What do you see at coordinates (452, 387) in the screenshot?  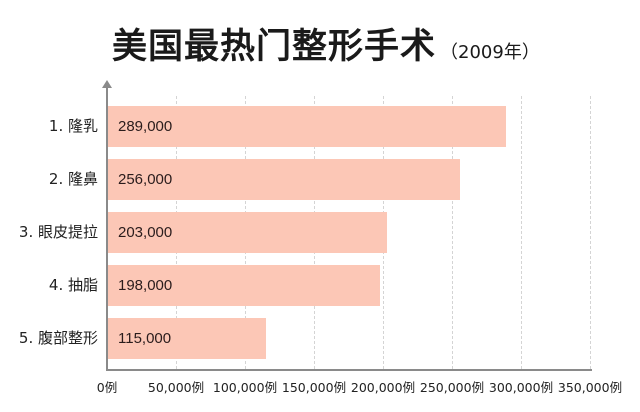 I see `x-tick-label: 250,000例` at bounding box center [452, 387].